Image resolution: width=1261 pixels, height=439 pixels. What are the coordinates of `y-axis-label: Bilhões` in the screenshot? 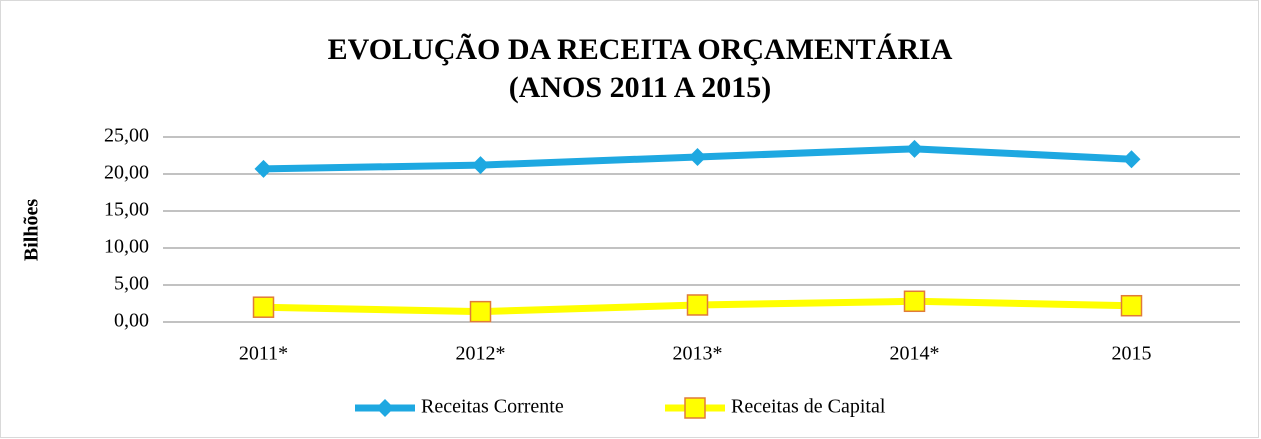 It's located at (32, 230).